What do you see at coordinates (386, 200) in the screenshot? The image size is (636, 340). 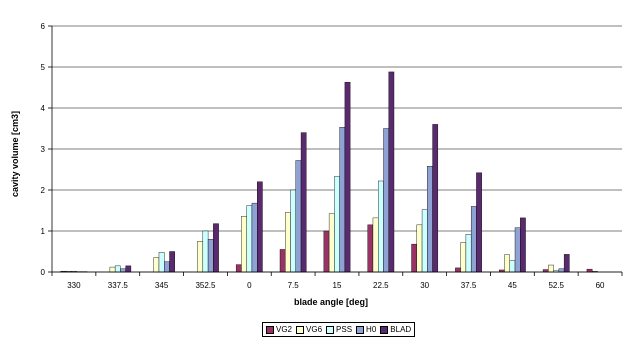 I see `bar-H0-22.5` at bounding box center [386, 200].